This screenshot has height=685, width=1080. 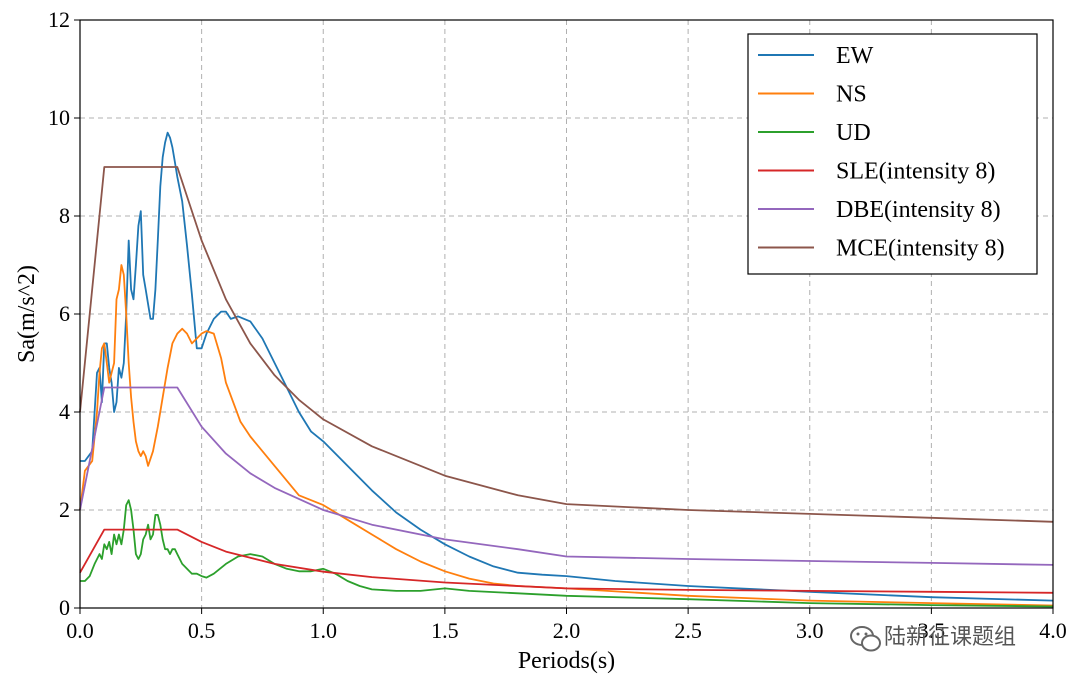 I want to click on y-tick-label: 2, so click(x=64, y=509).